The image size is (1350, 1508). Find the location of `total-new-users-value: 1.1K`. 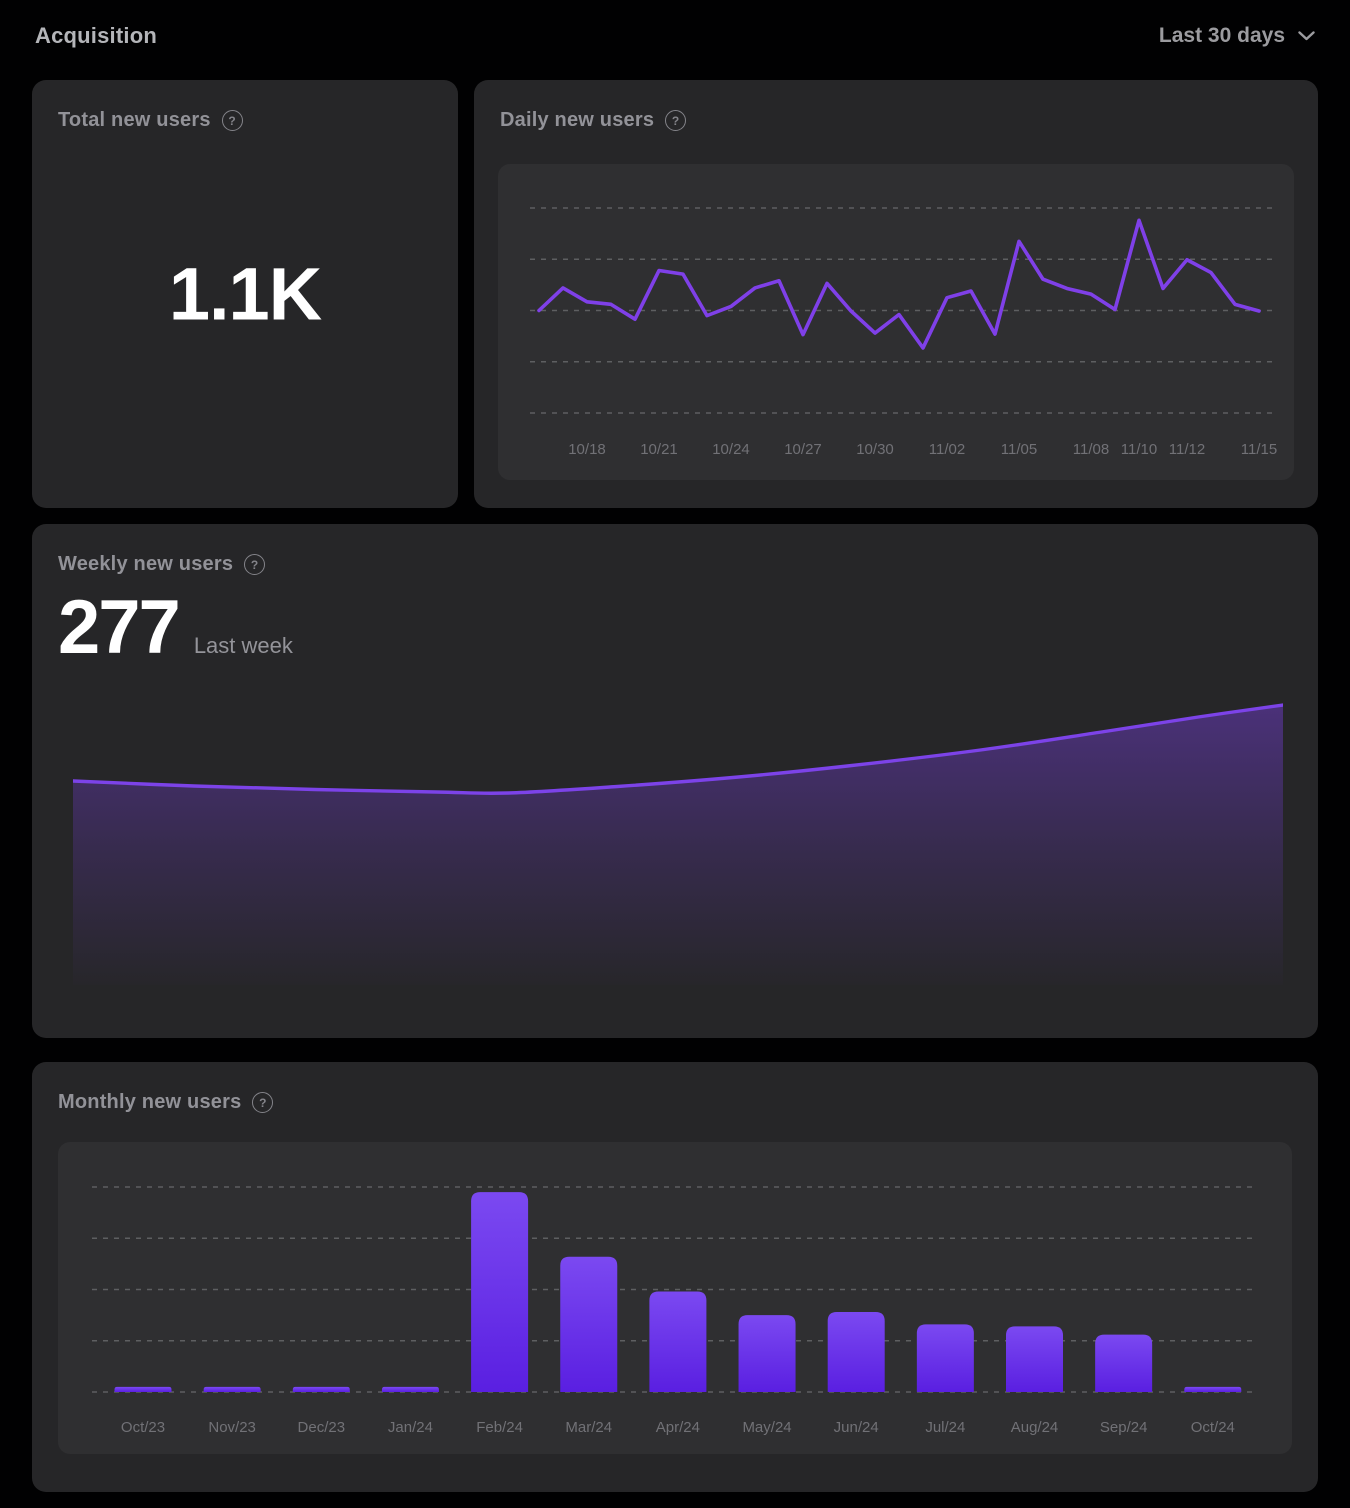

total-new-users-value: 1.1K is located at coordinates (245, 294).